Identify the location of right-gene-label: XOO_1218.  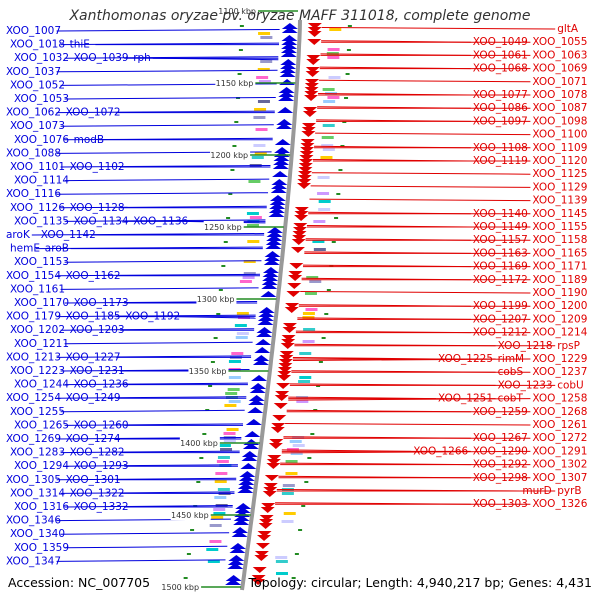
(525, 346).